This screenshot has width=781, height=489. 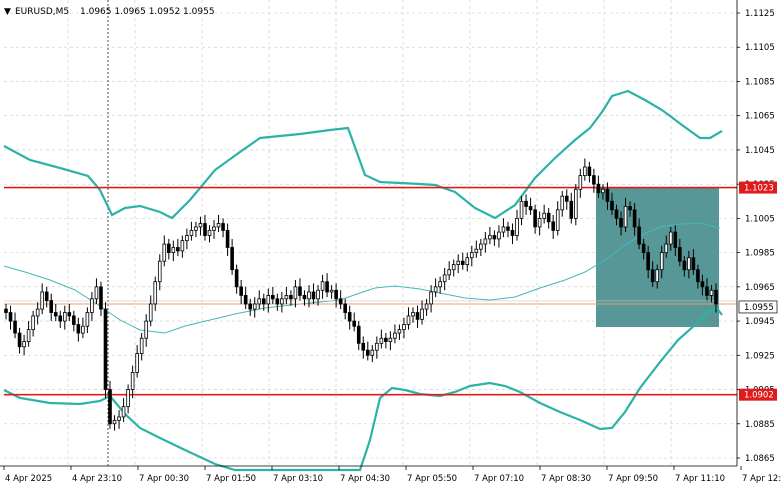 I want to click on level-price-tag-label: 1.1023, so click(x=759, y=189).